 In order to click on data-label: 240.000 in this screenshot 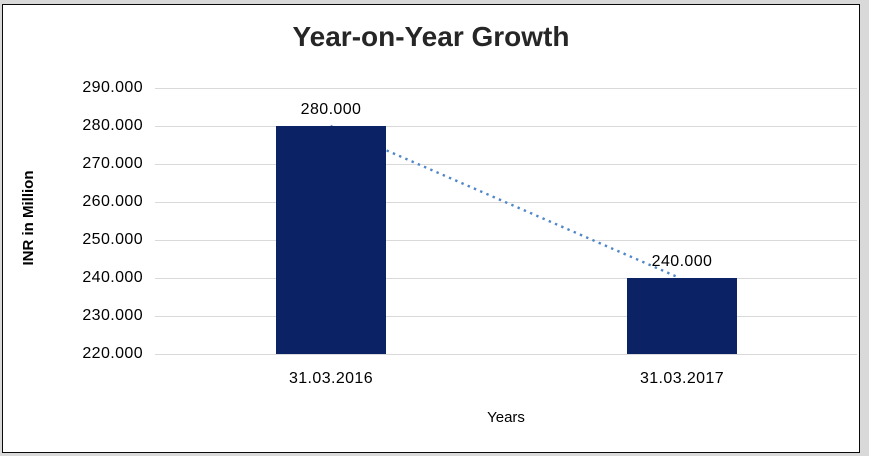, I will do `click(682, 261)`.